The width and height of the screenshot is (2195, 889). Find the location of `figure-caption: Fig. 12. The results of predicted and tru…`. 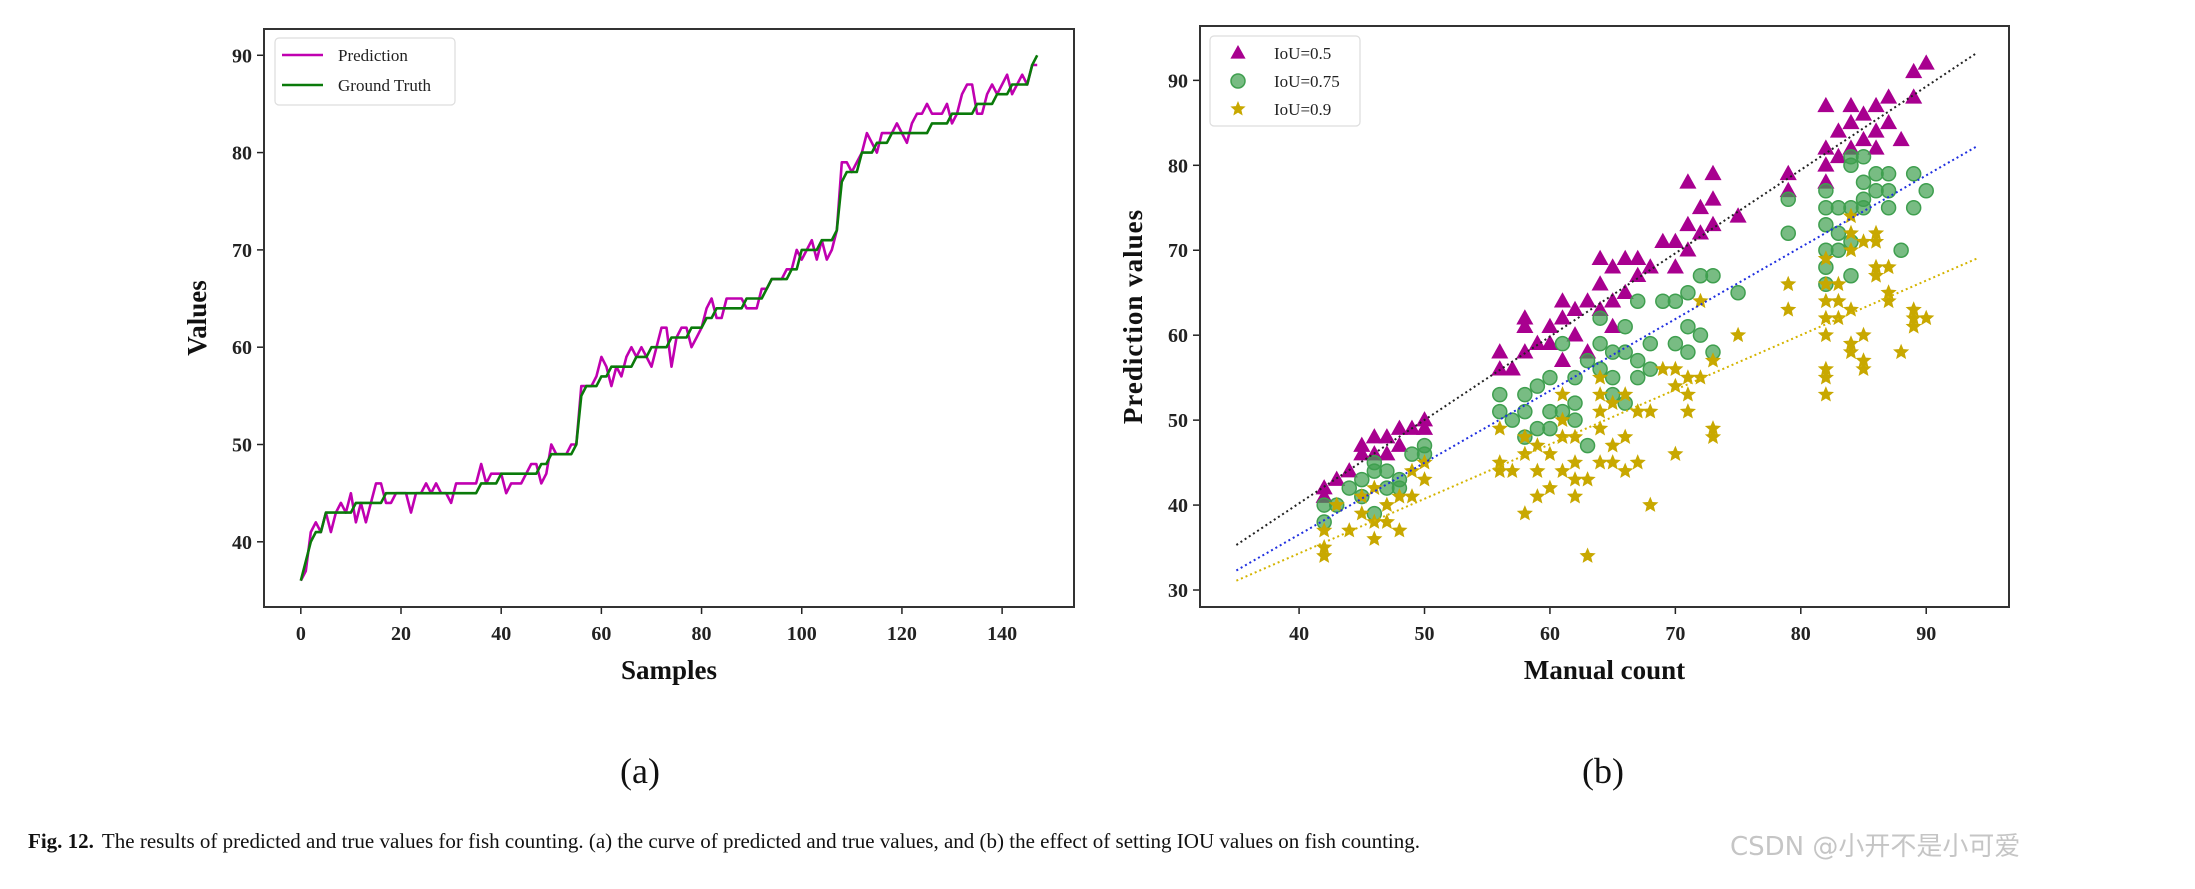

figure-caption: Fig. 12. The results of predicted and tru… is located at coordinates (724, 841).